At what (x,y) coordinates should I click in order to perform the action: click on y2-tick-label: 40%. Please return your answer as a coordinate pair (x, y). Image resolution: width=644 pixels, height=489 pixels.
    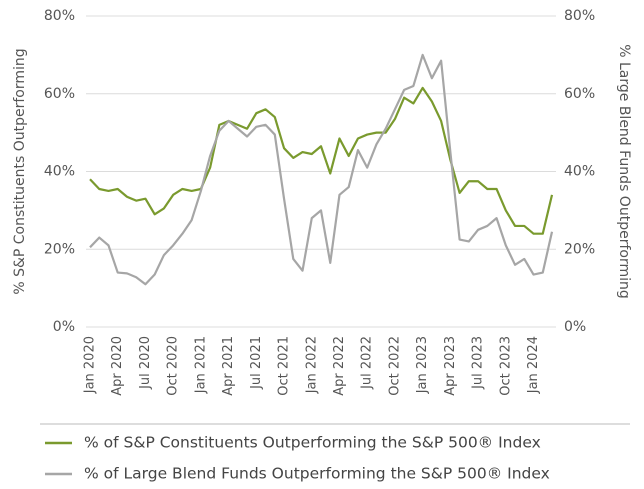
    Looking at the image, I should click on (579, 172).